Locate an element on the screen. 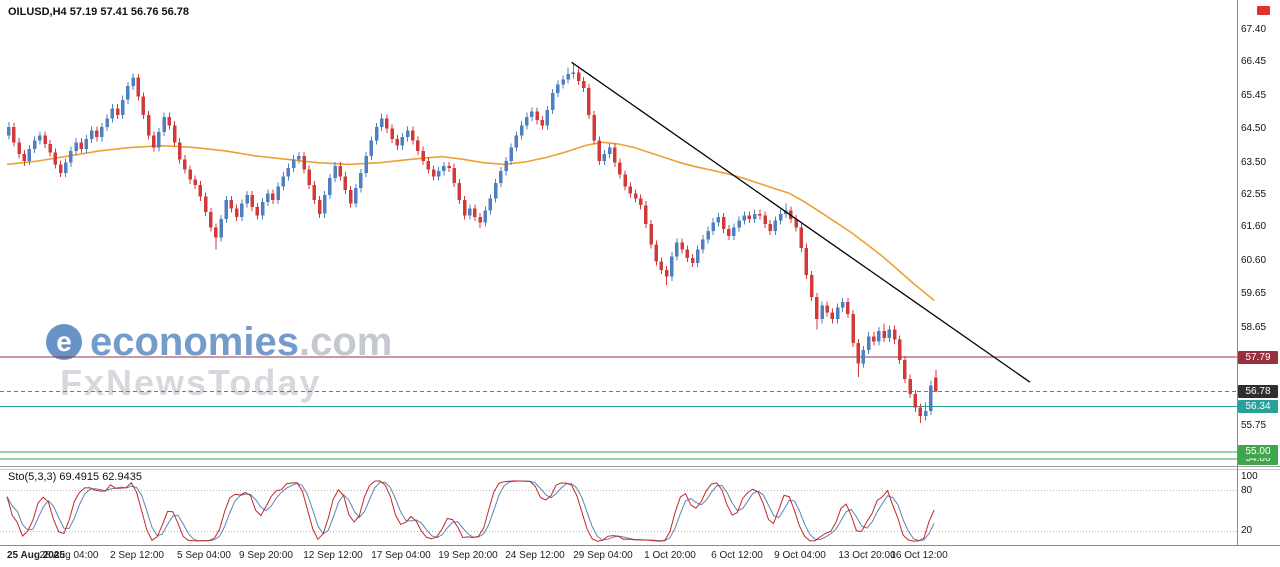 This screenshot has width=1280, height=567. price-axis-label: 55.75 is located at coordinates (1254, 425).